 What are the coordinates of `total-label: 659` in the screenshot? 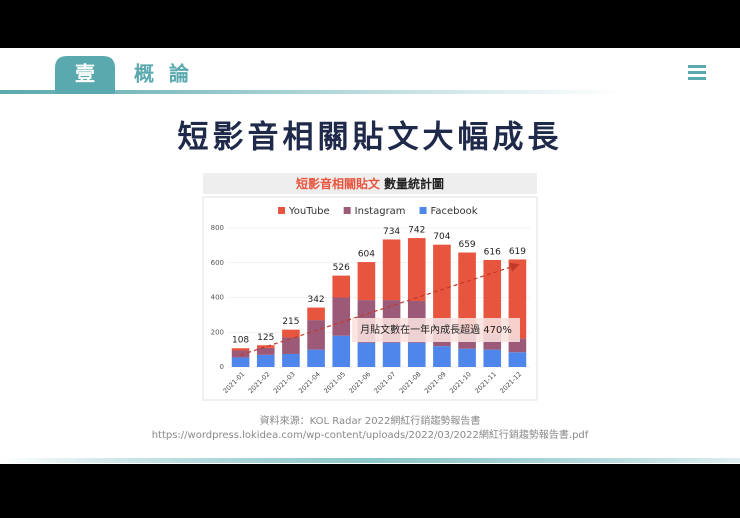 It's located at (466, 245).